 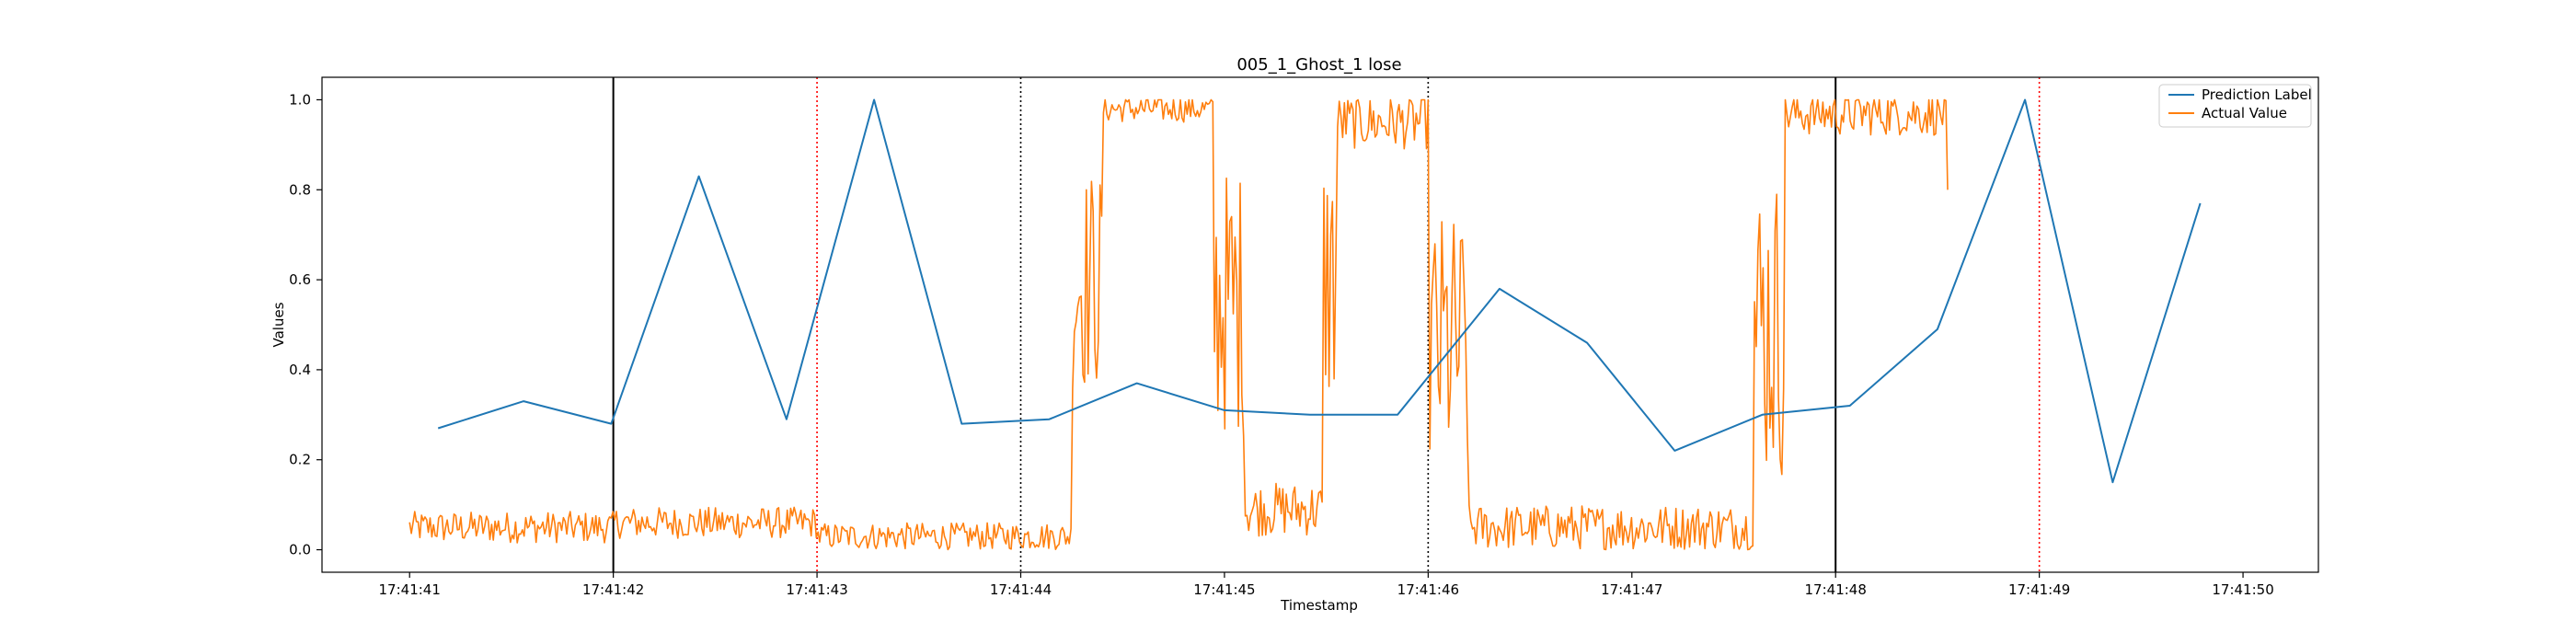 I want to click on x-tick-label: 17:41:44, so click(x=1021, y=589).